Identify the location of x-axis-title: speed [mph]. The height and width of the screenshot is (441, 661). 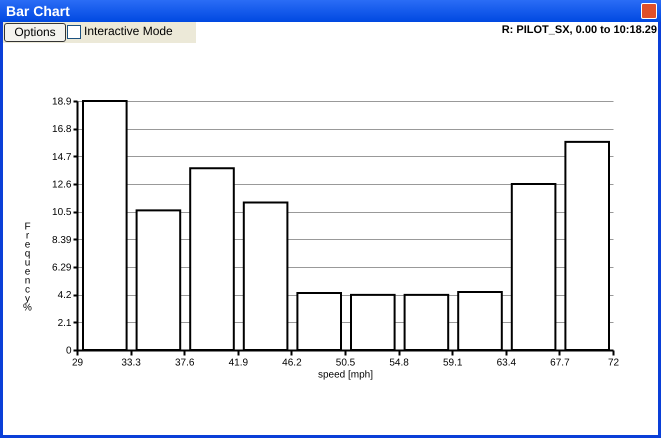
(346, 375).